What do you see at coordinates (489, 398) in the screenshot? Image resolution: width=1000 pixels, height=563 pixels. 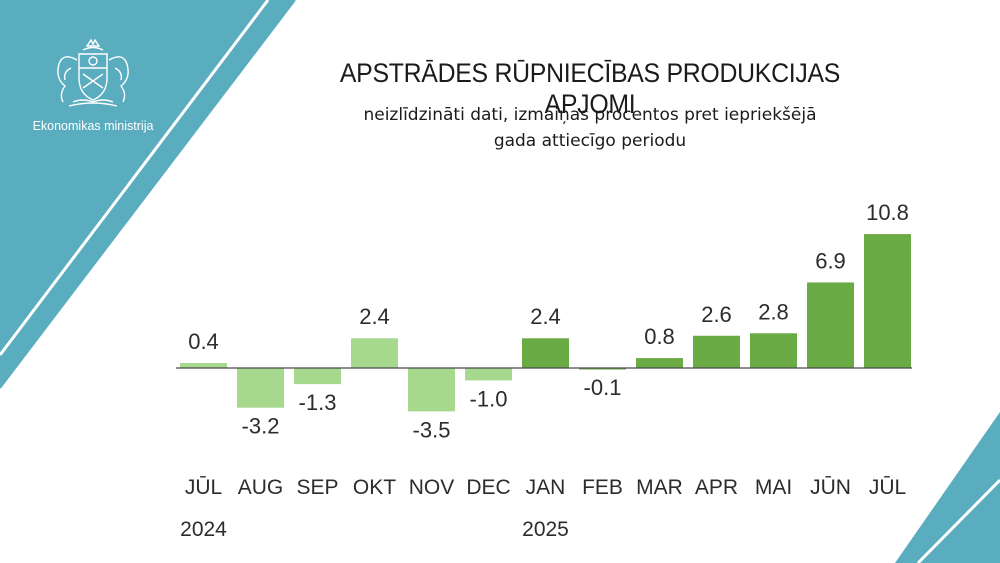 I see `value-label-5: -1.0` at bounding box center [489, 398].